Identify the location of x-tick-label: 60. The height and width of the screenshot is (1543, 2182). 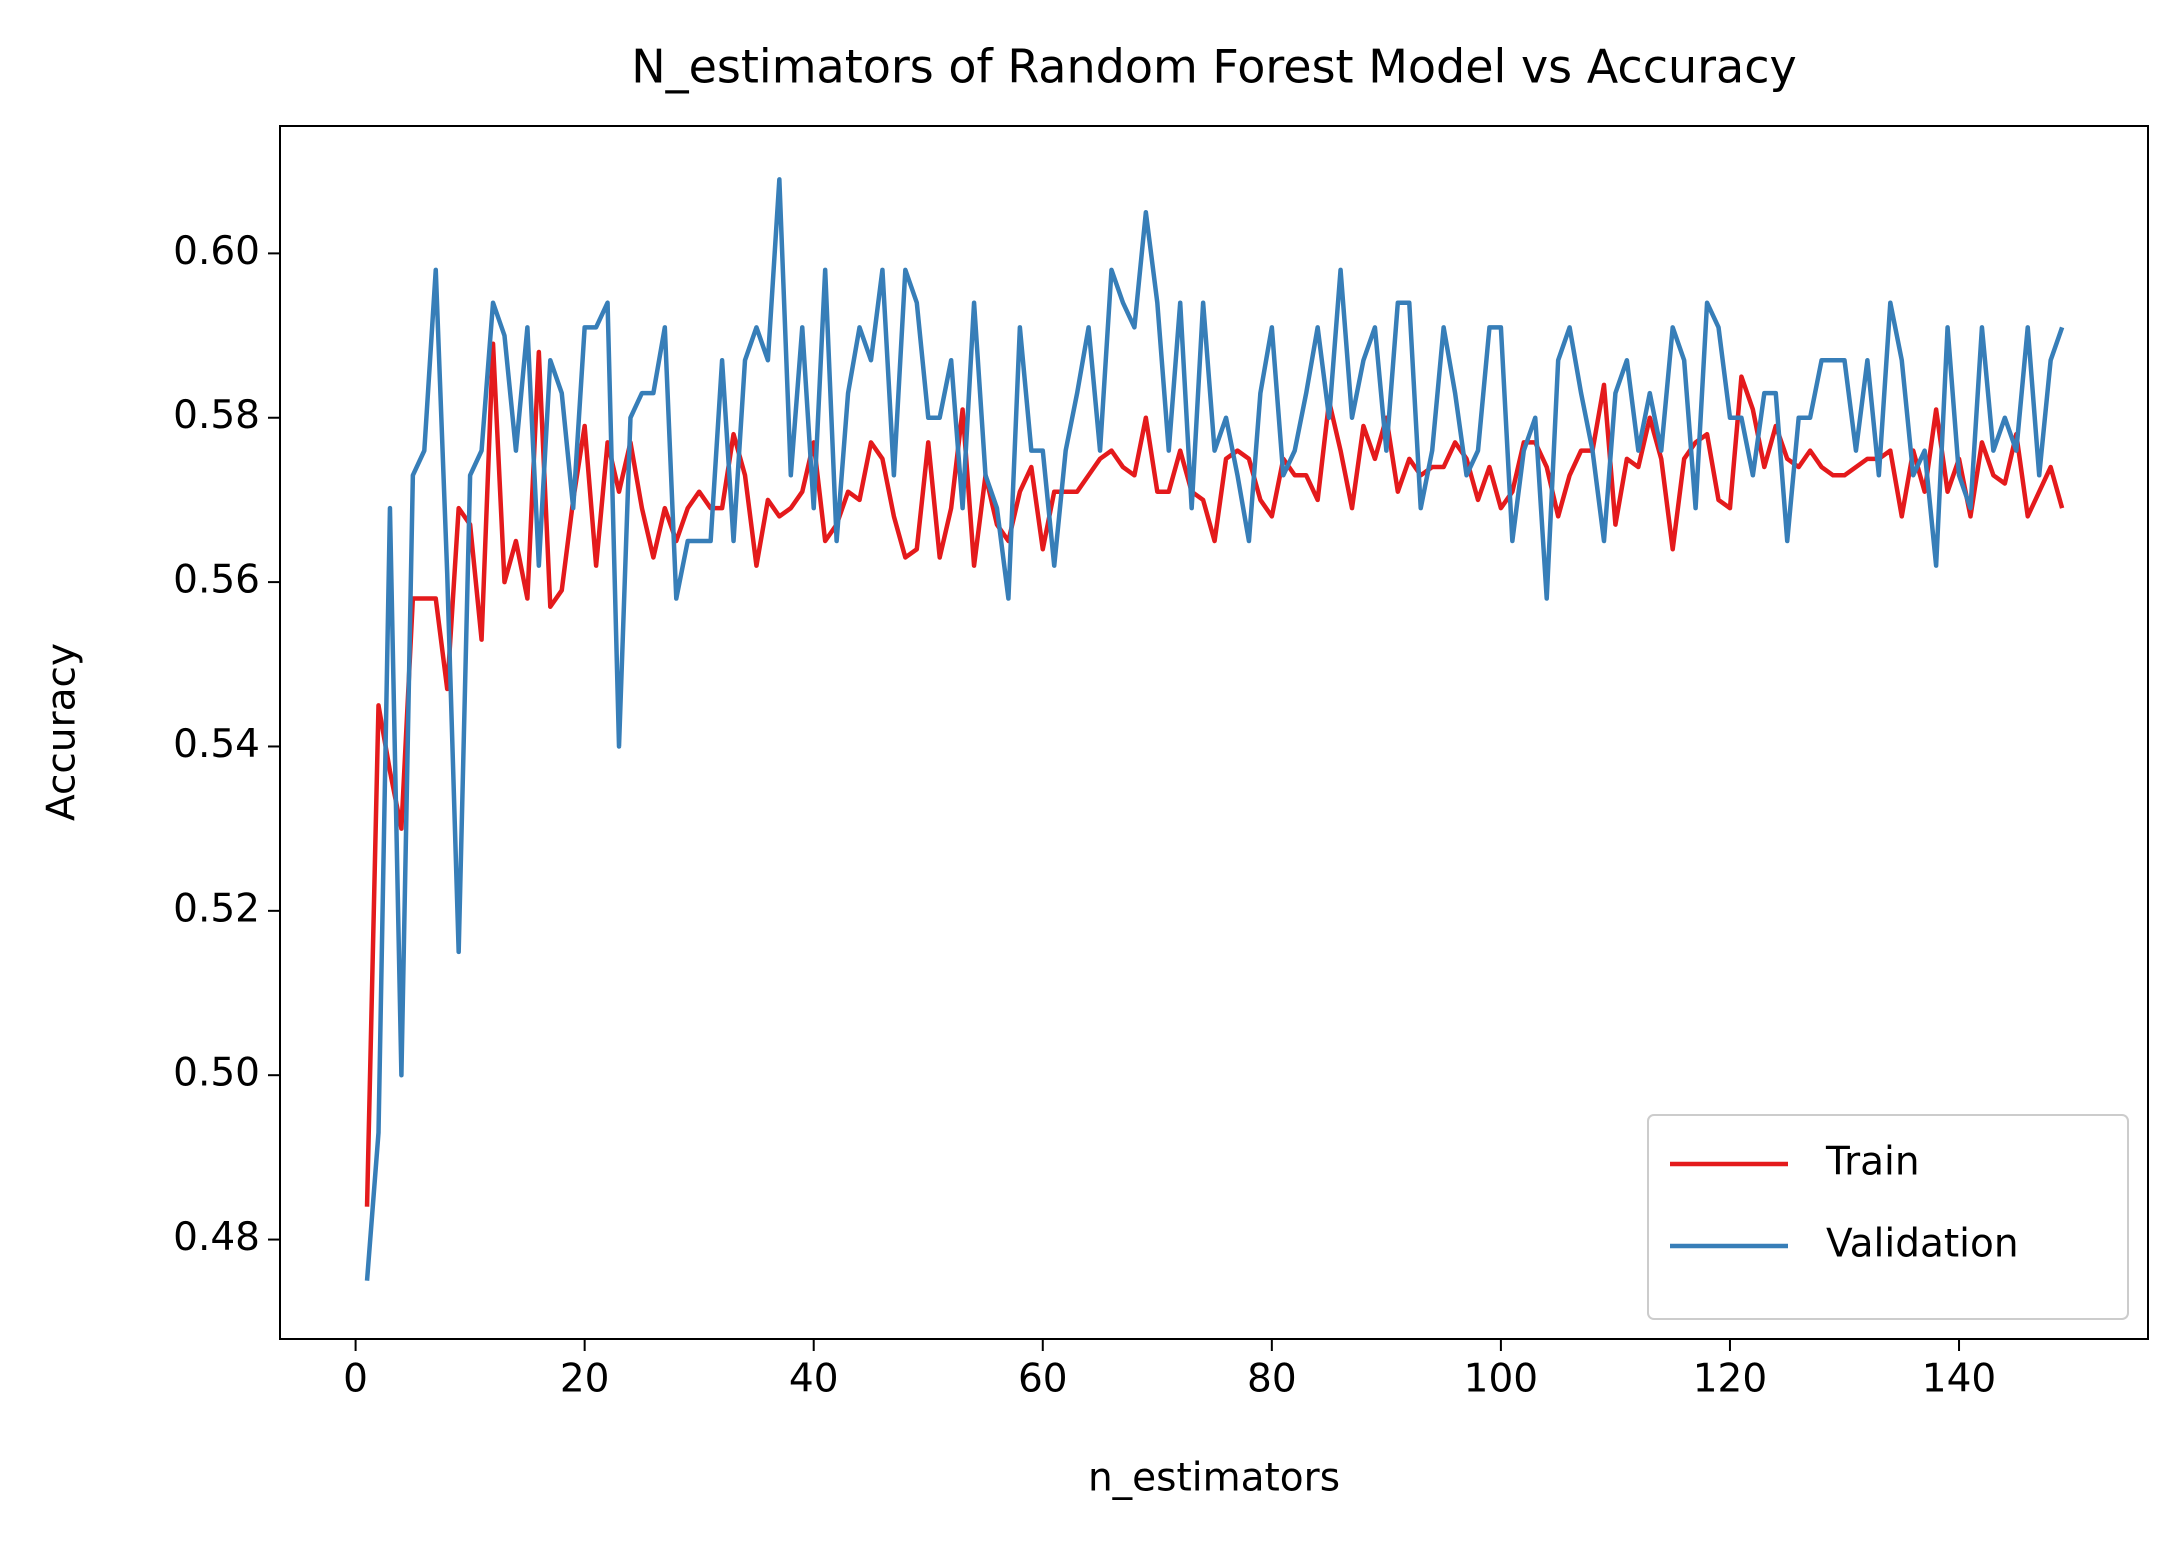
(1043, 1379).